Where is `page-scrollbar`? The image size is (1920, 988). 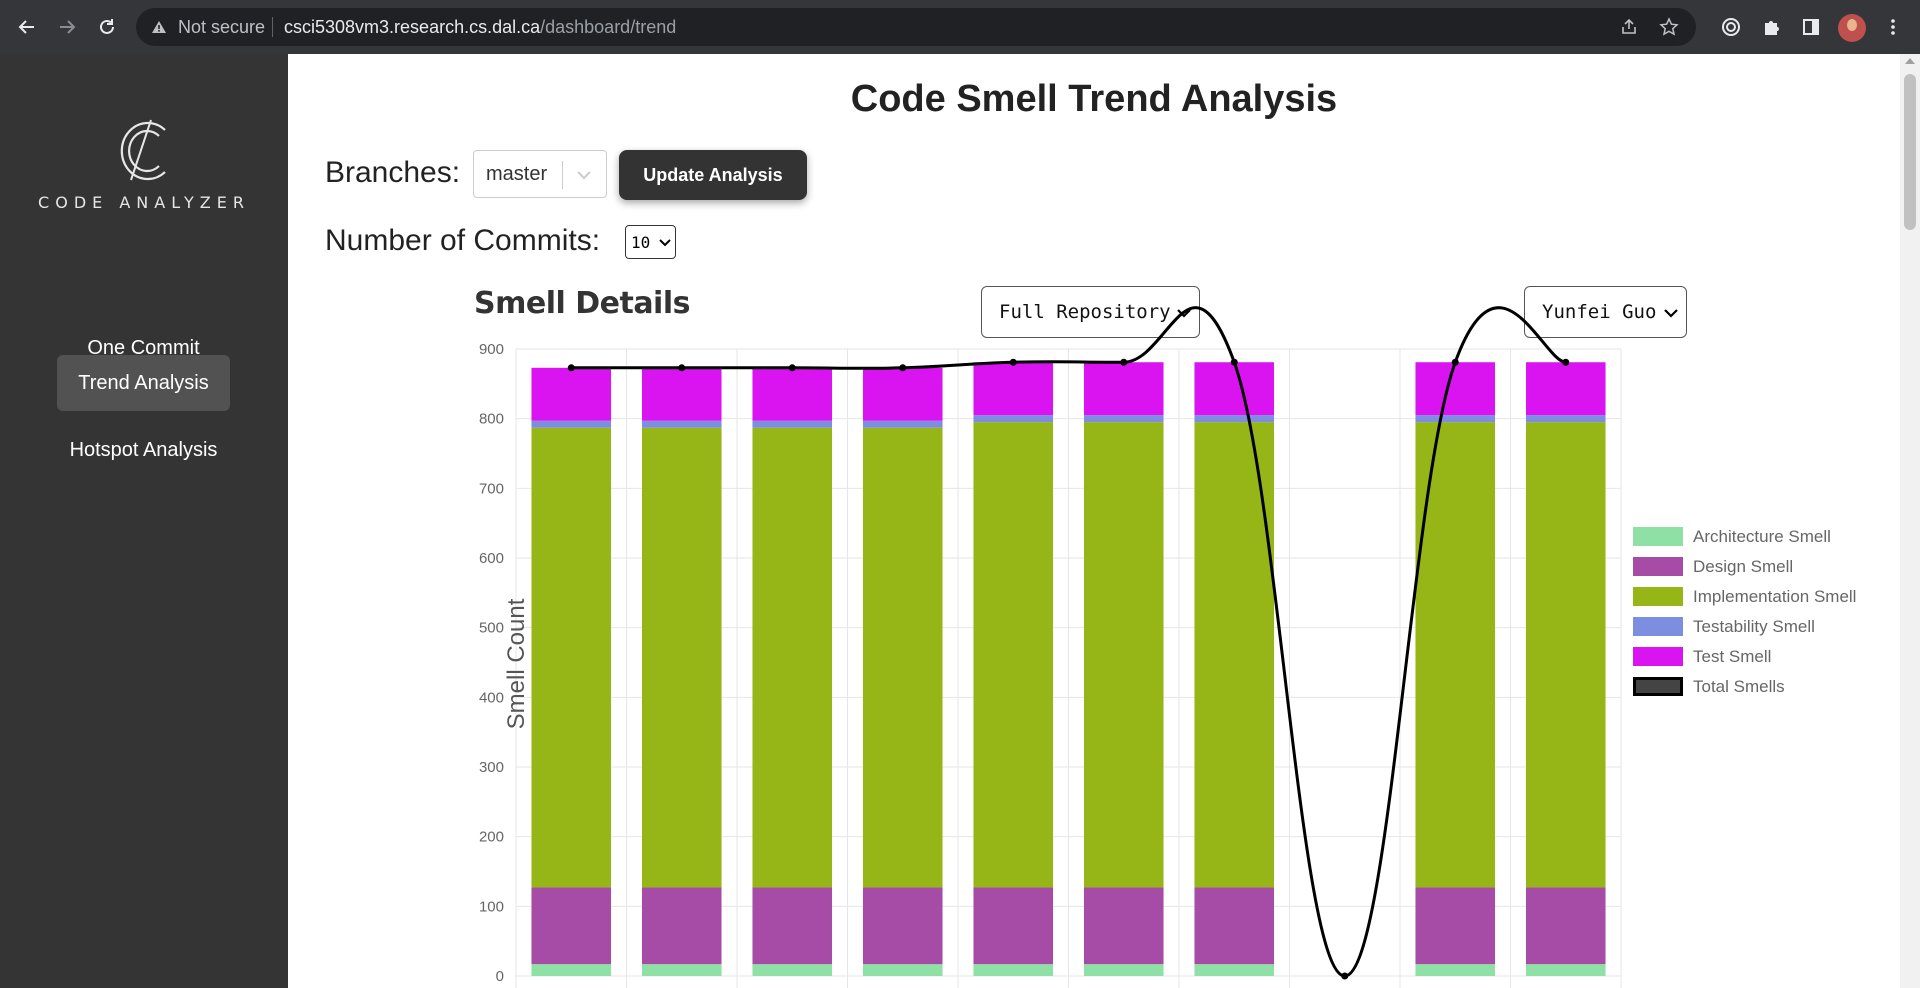
page-scrollbar is located at coordinates (1910, 521).